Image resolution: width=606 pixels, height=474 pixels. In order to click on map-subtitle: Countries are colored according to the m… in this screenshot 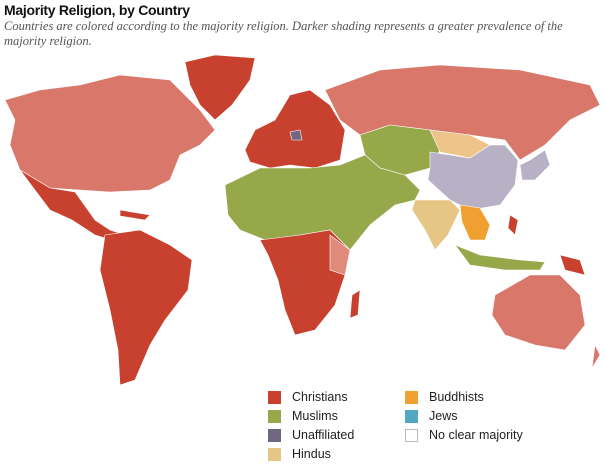, I will do `click(283, 33)`.